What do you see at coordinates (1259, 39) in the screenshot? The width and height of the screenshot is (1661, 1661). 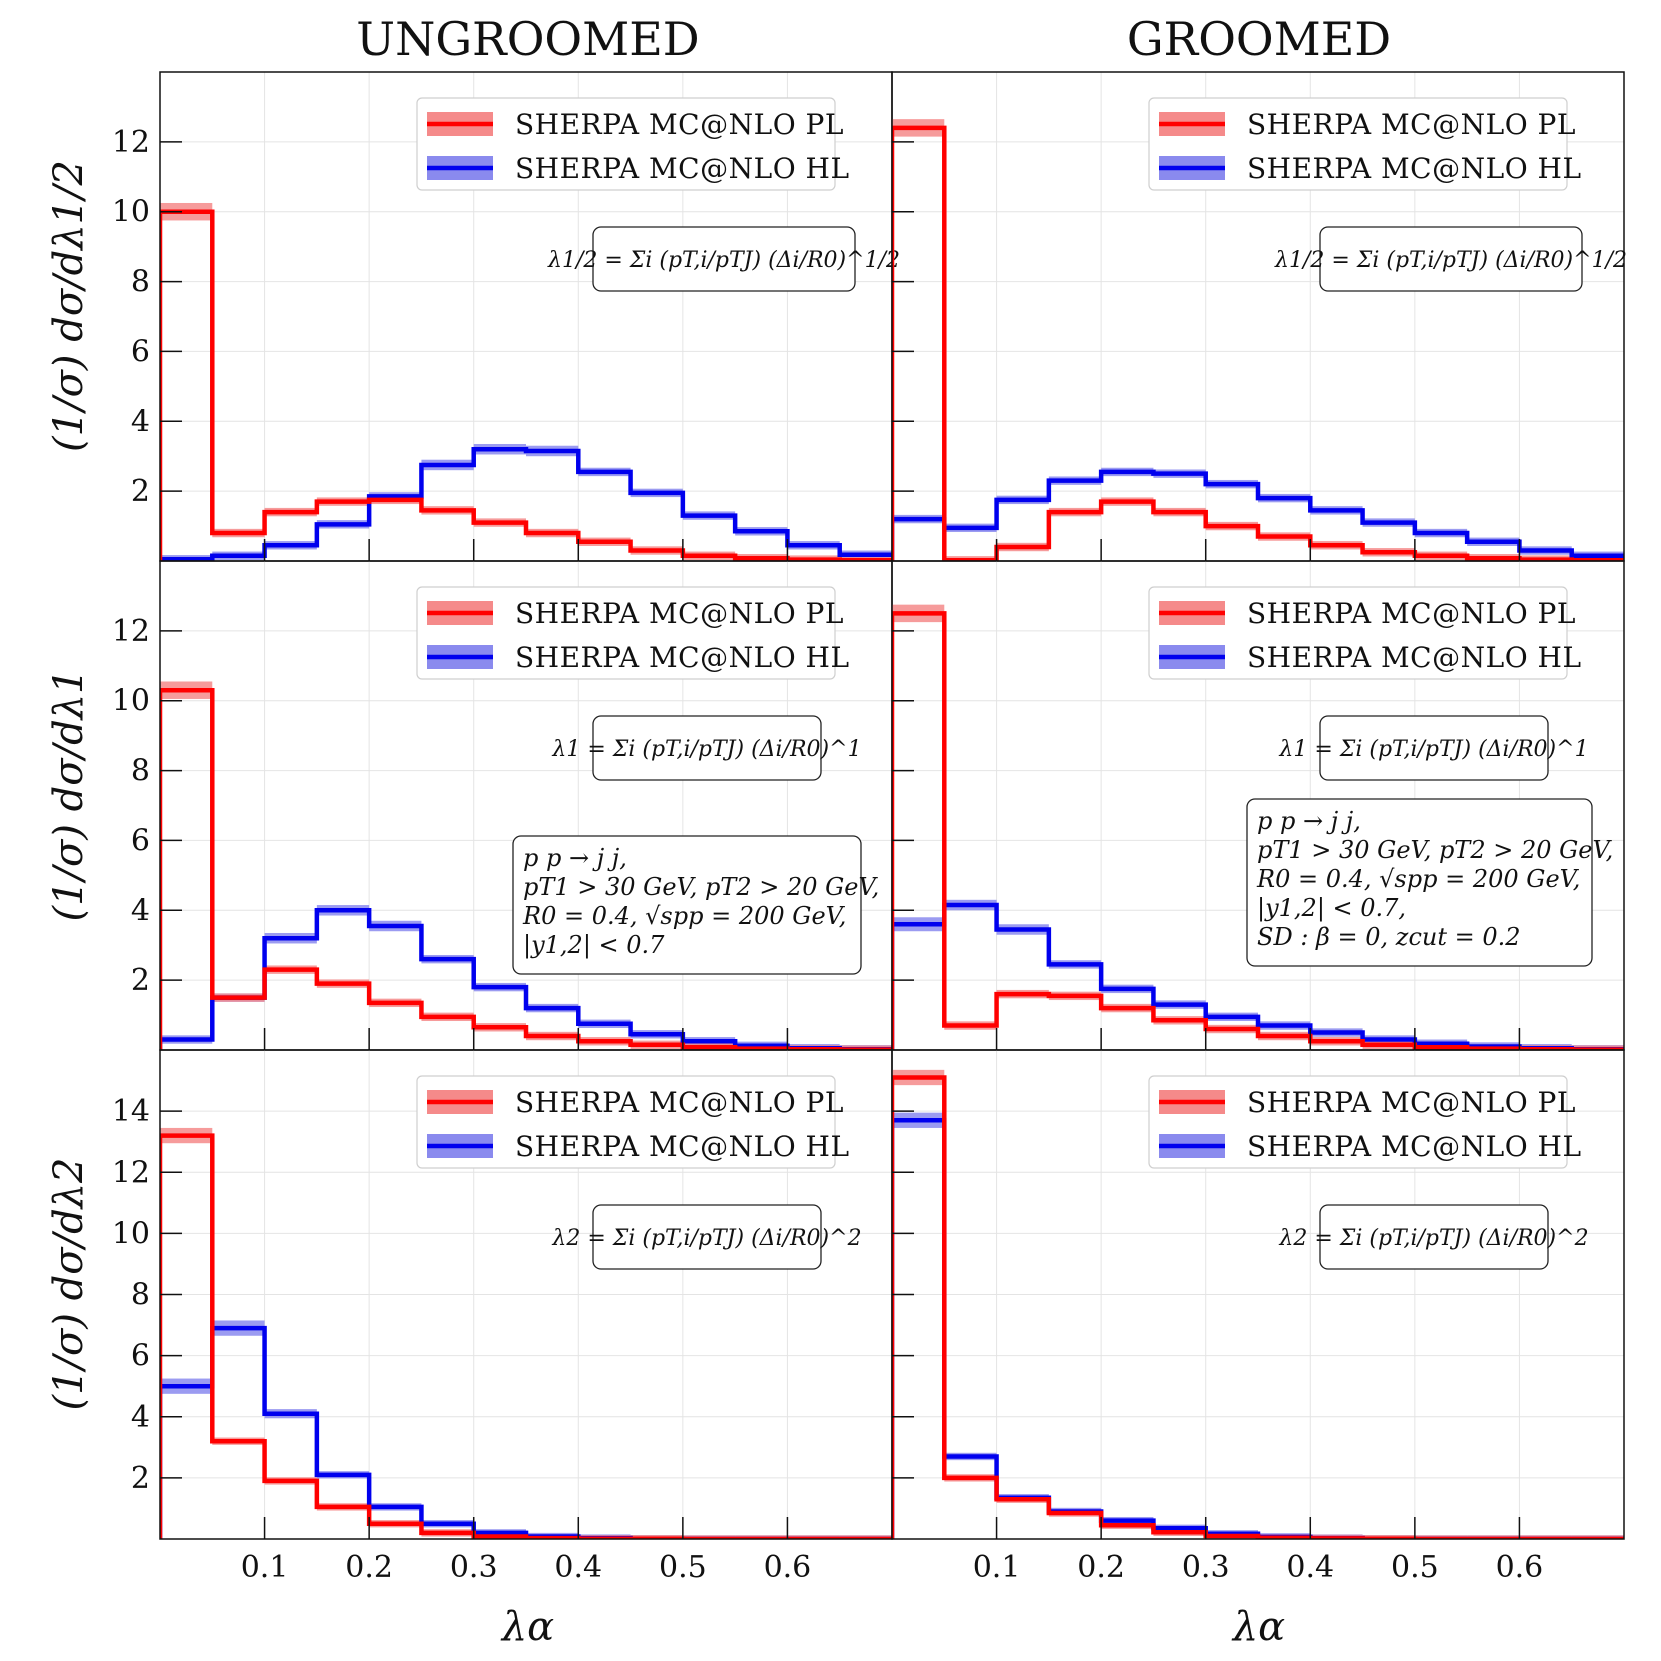 I see `column-title-groomed: GROOMED` at bounding box center [1259, 39].